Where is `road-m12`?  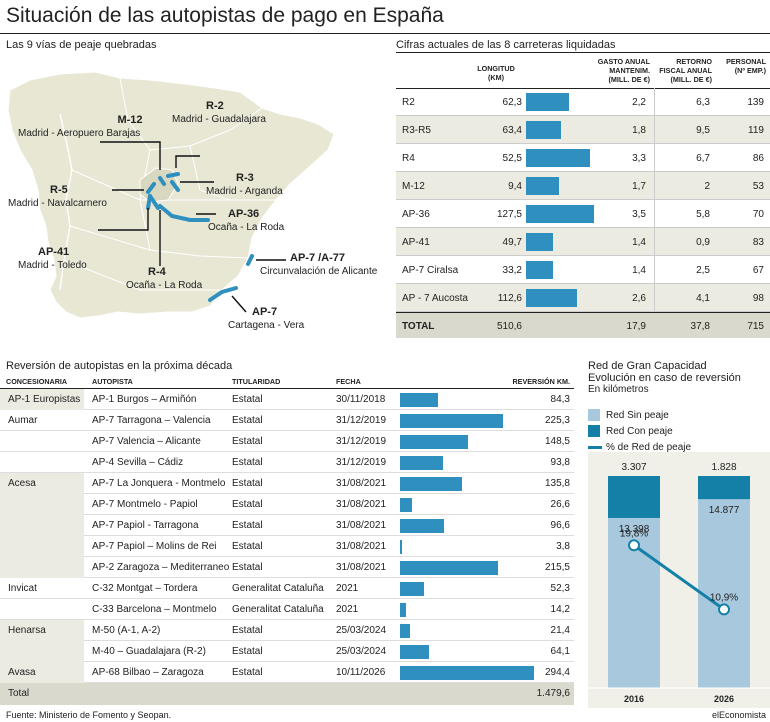
road-m12 is located at coordinates (162, 181).